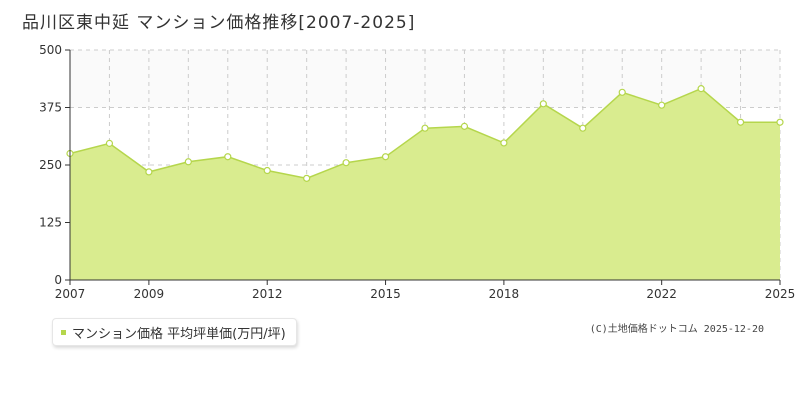  I want to click on x-tick-label: 2025, so click(780, 294).